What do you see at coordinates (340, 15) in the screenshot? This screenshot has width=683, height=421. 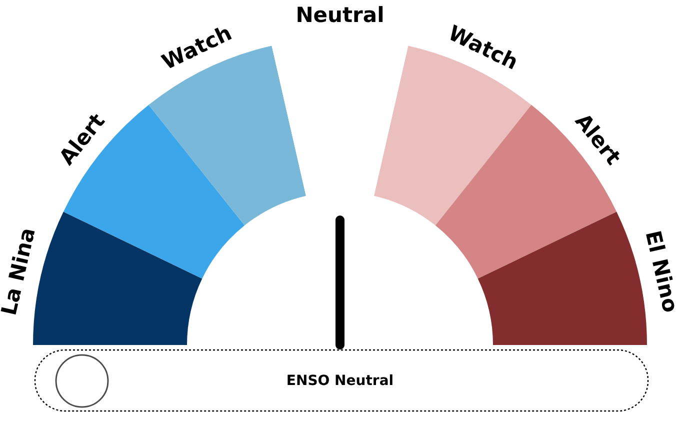 I see `slice-label: Neutral` at bounding box center [340, 15].